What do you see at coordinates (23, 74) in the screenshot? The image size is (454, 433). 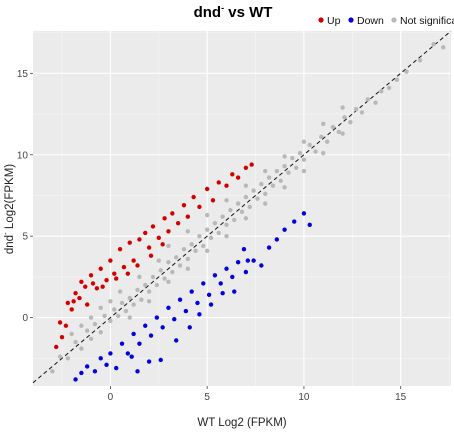 I see `y-tick-label-3: 15` at bounding box center [23, 74].